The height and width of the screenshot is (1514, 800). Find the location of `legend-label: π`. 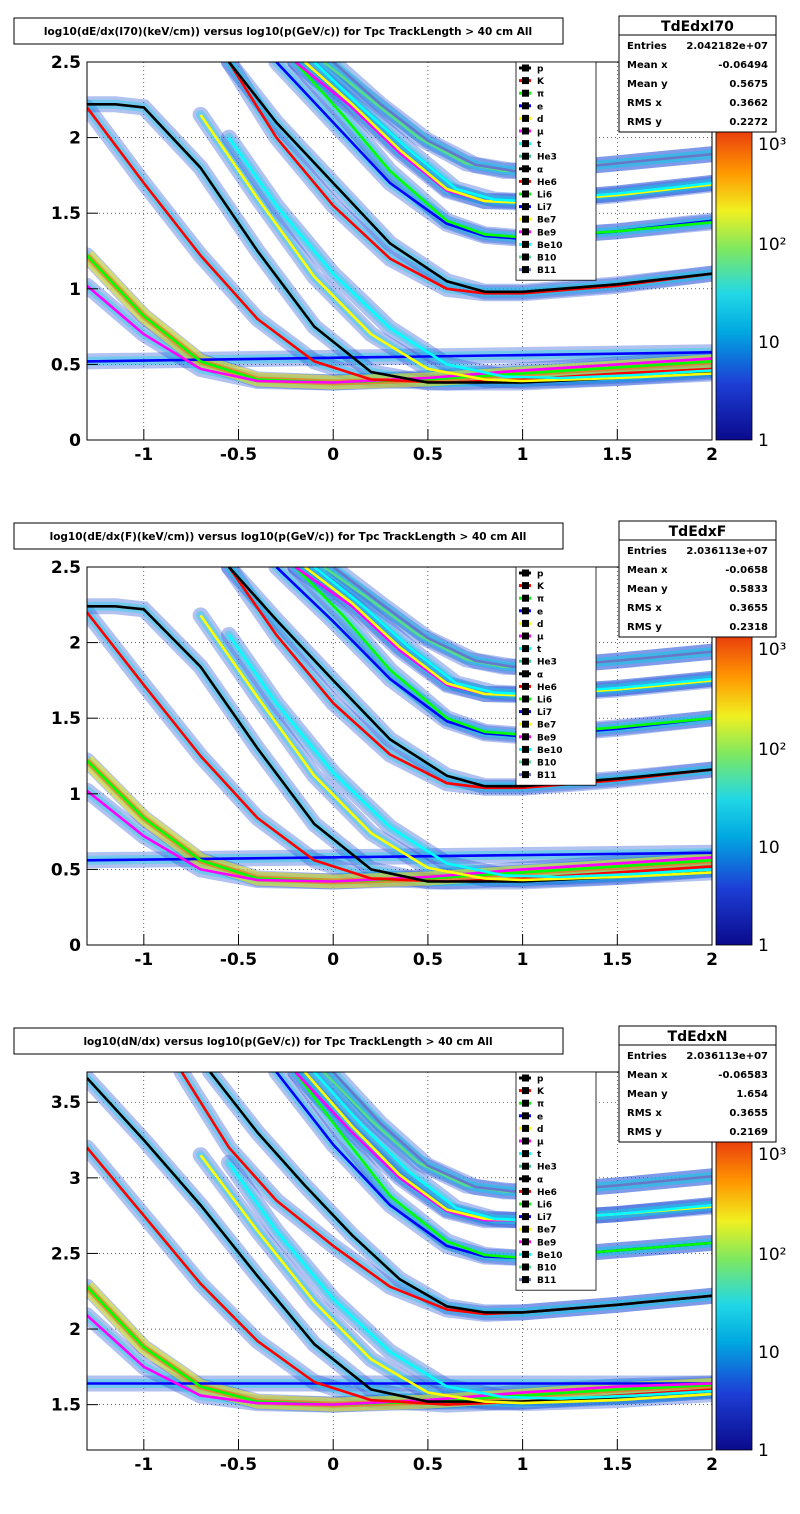

legend-label: π is located at coordinates (540, 600).